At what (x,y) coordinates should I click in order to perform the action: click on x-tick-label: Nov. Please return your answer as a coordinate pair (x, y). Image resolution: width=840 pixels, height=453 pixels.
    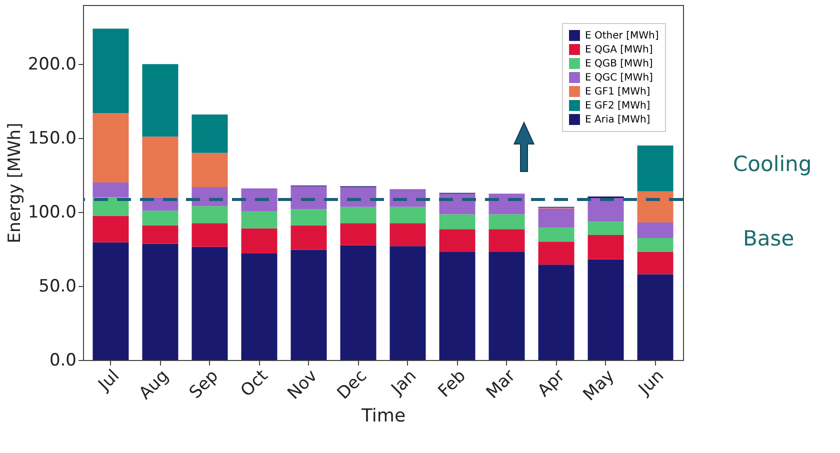
    Looking at the image, I should click on (303, 385).